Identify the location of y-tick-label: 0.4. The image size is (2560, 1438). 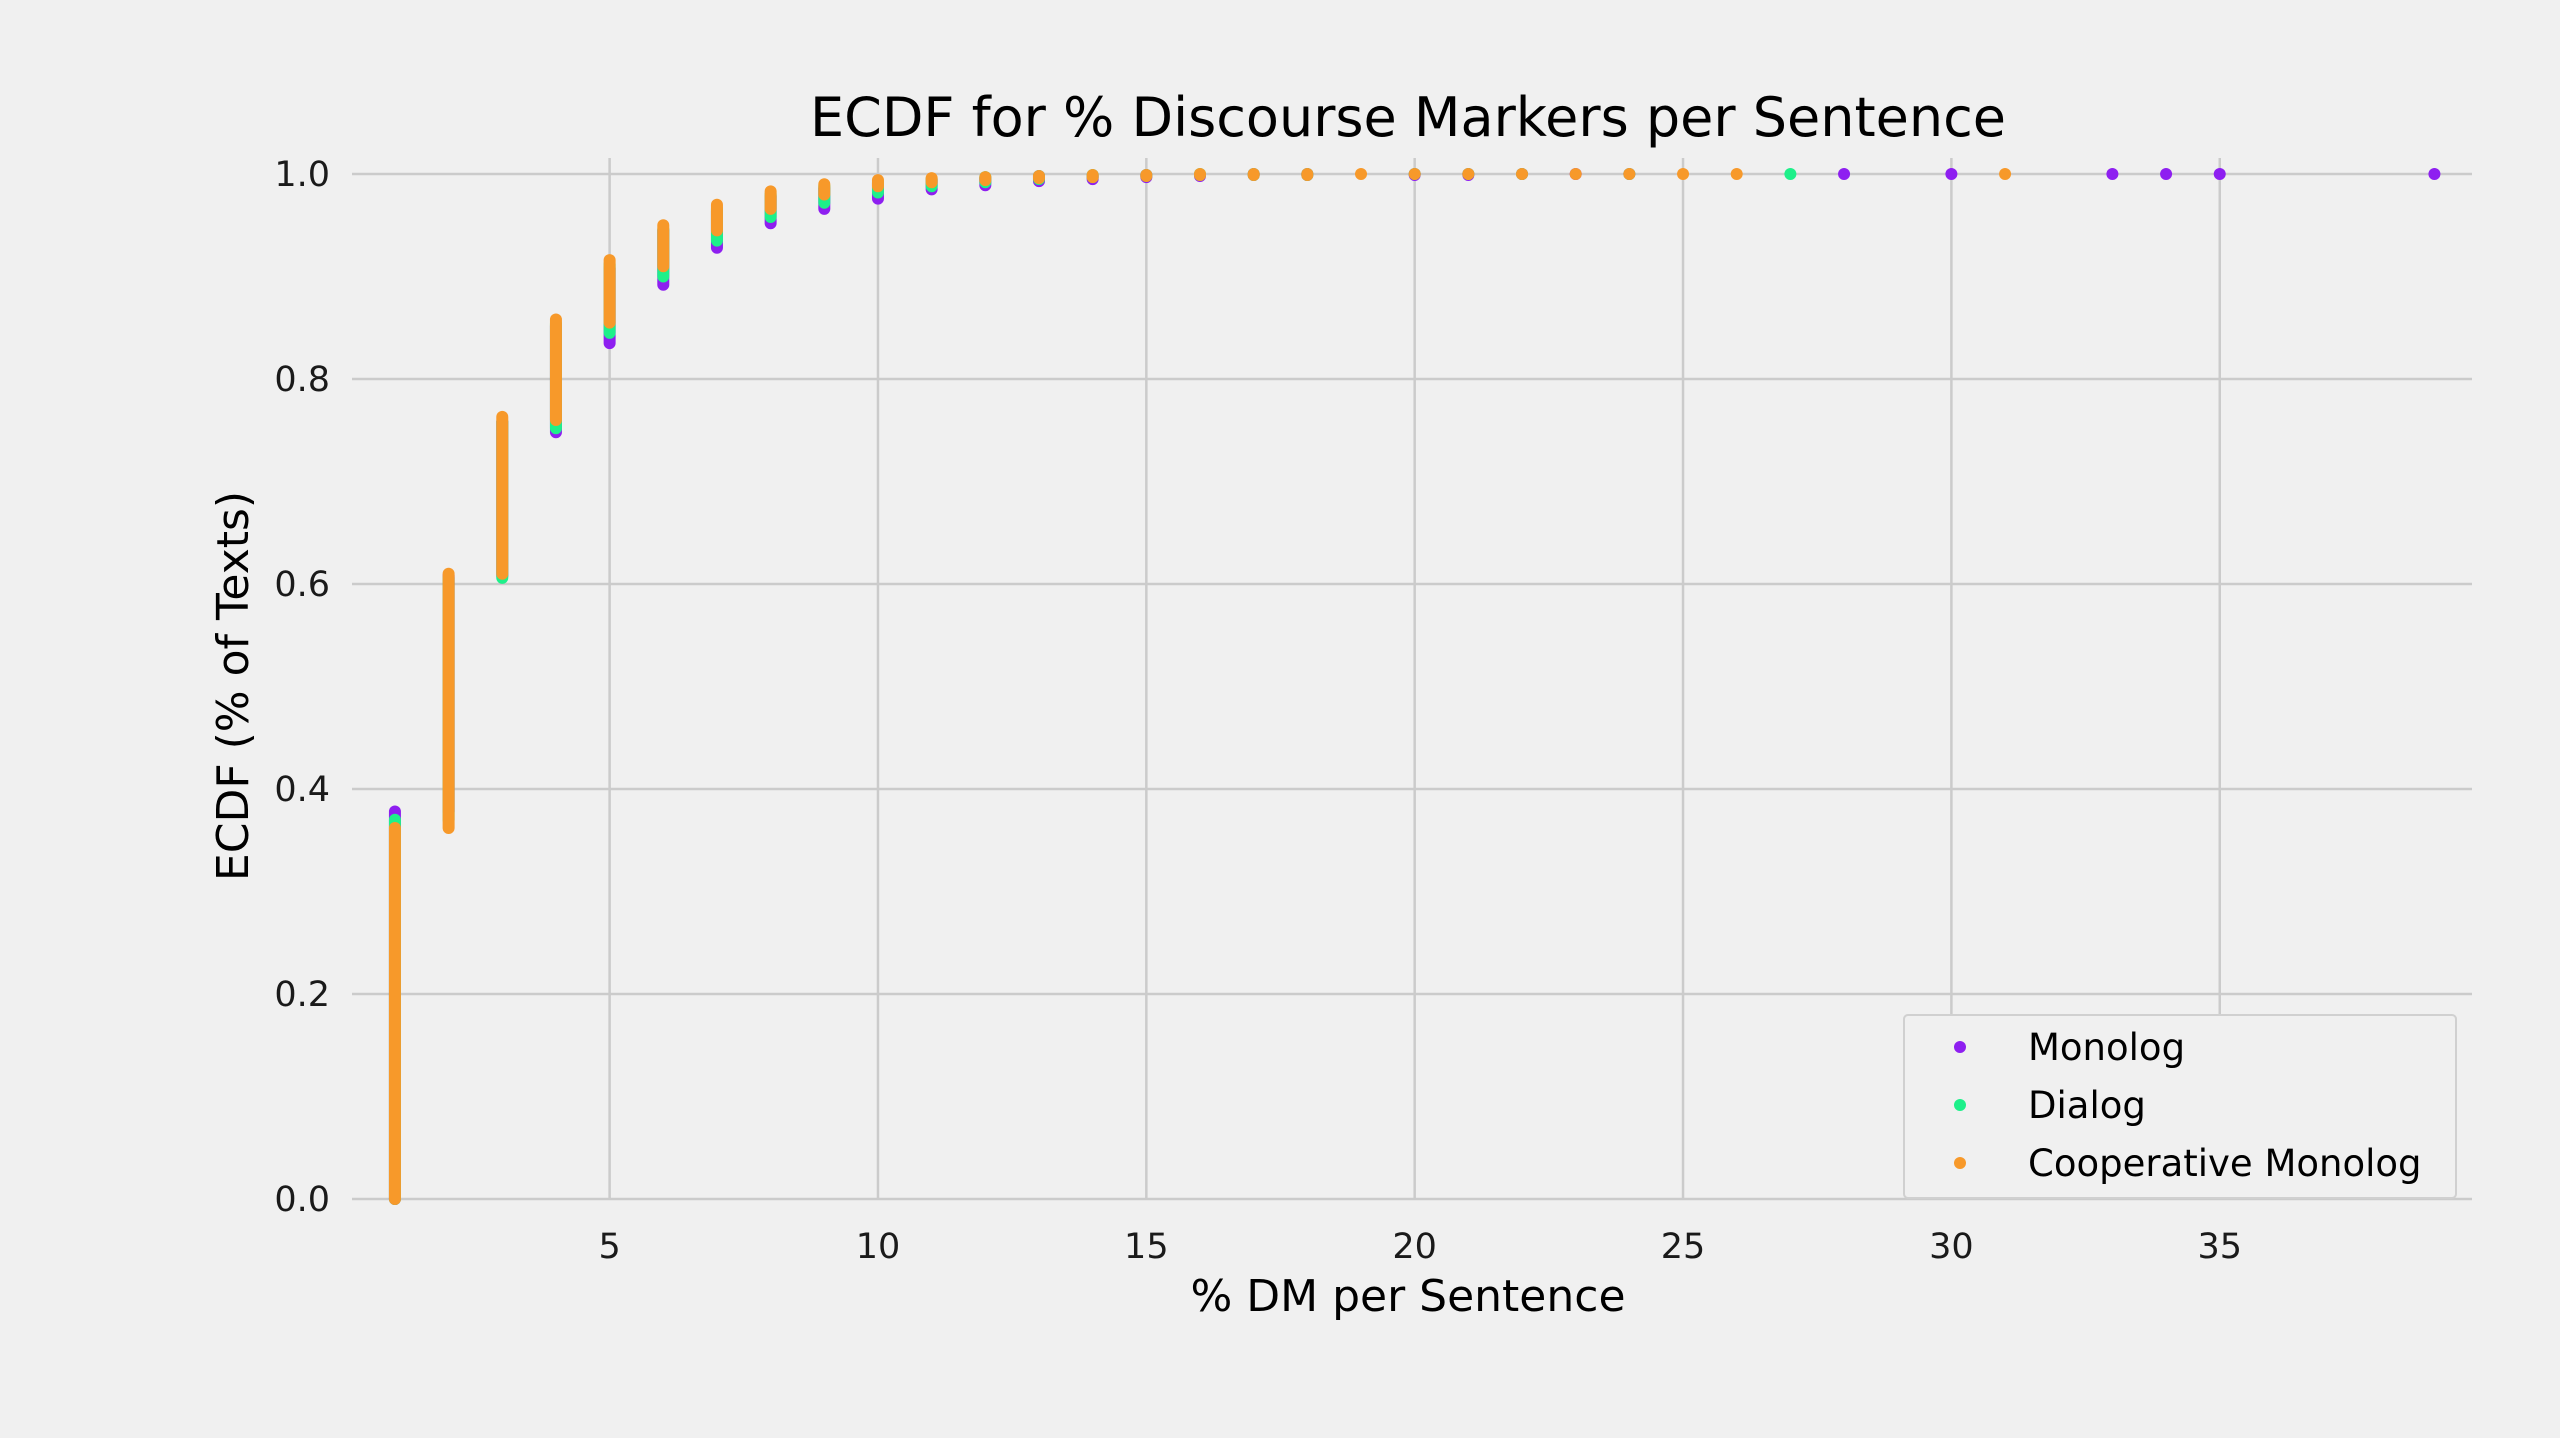
(302, 790).